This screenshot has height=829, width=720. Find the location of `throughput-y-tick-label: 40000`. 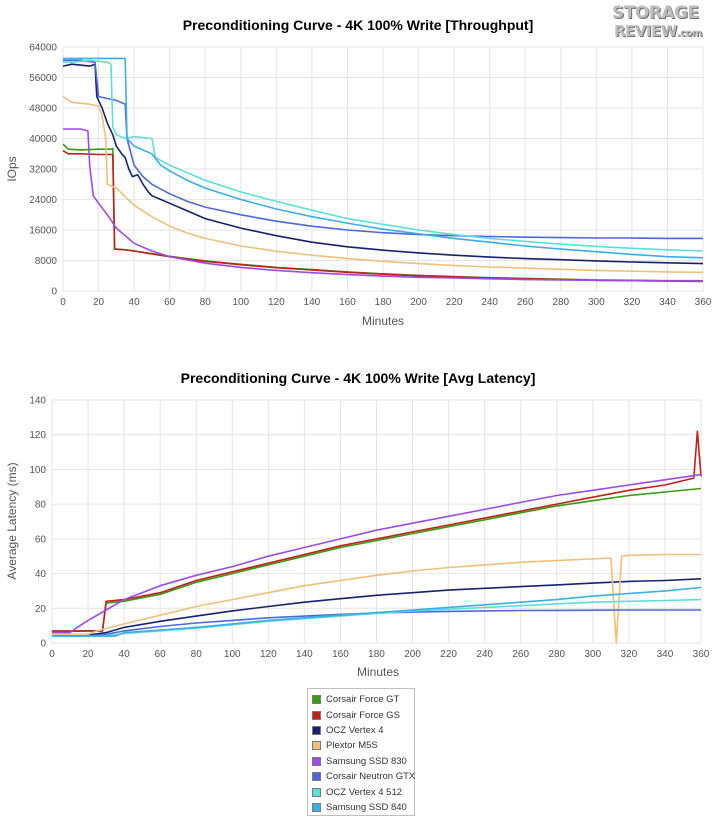

throughput-y-tick-label: 40000 is located at coordinates (43, 139).